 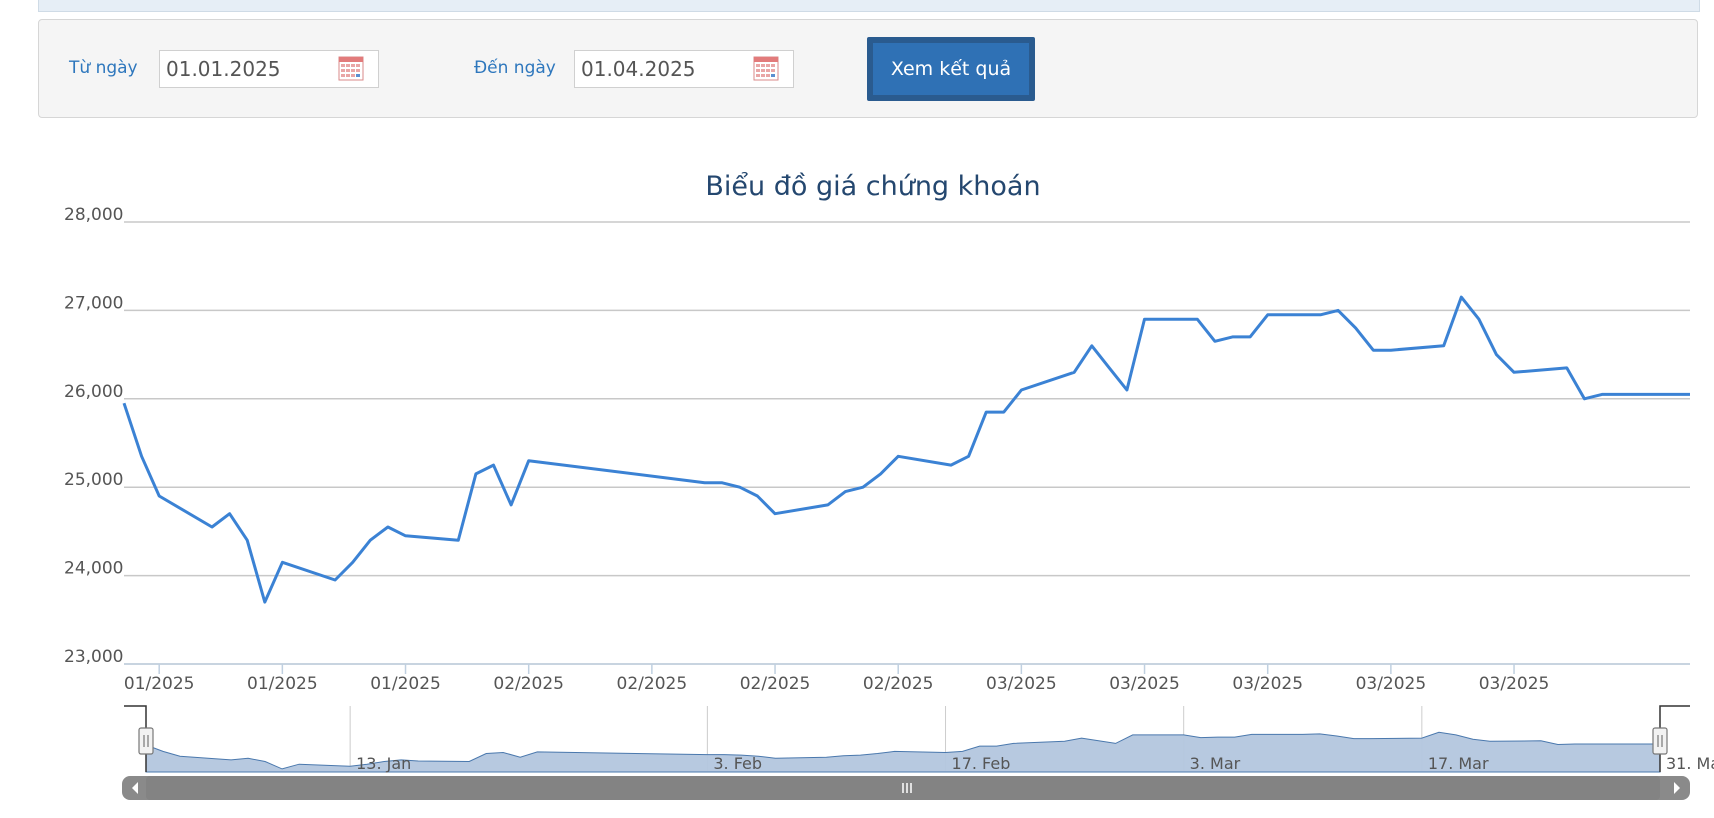 I want to click on navigator: 13. Jan 3. Feb 17. Feb 3. Mar 17. Mar 31. Mar, so click(x=918, y=752).